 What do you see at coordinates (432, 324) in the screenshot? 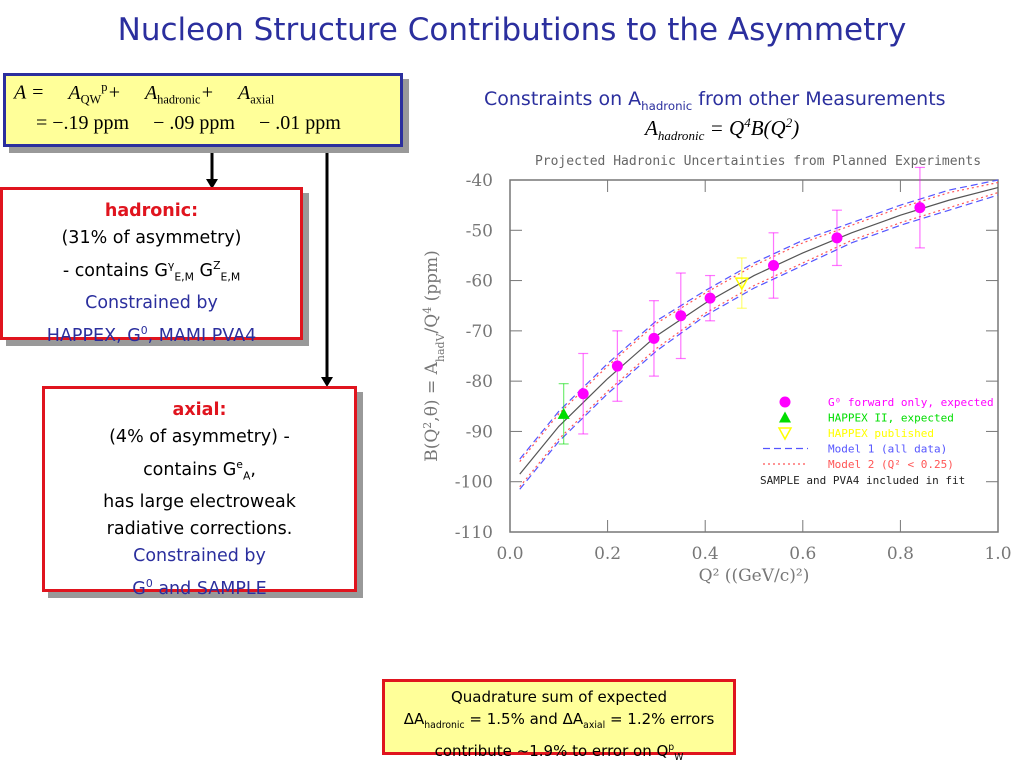
I see `text-segment: /Q` at bounding box center [432, 324].